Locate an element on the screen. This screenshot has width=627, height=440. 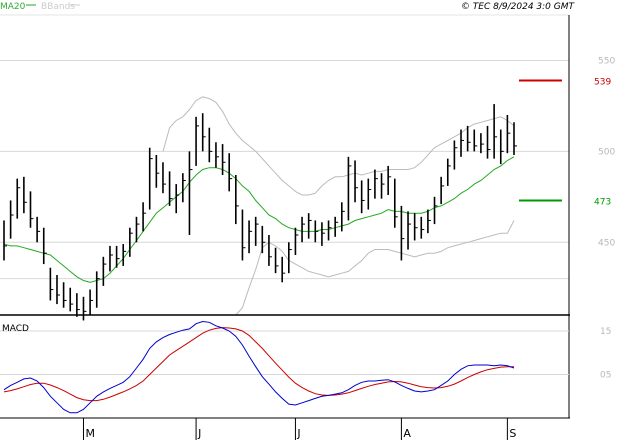
price-y-tick-label: 500 is located at coordinates (606, 152).